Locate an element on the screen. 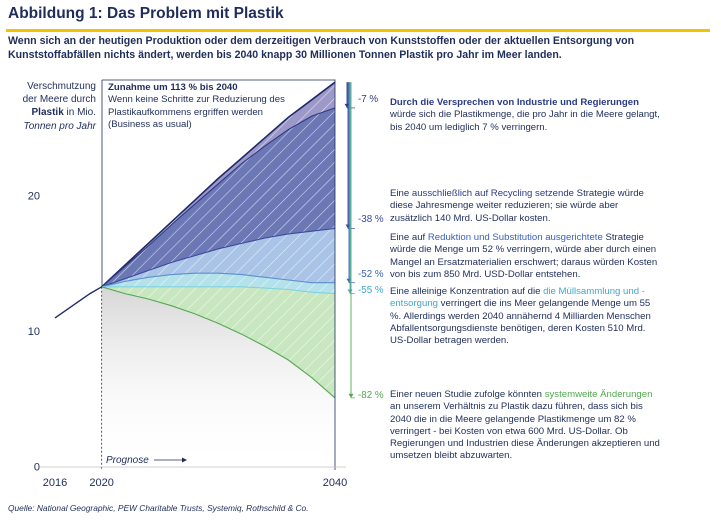  line-pledges is located at coordinates (218, 197).